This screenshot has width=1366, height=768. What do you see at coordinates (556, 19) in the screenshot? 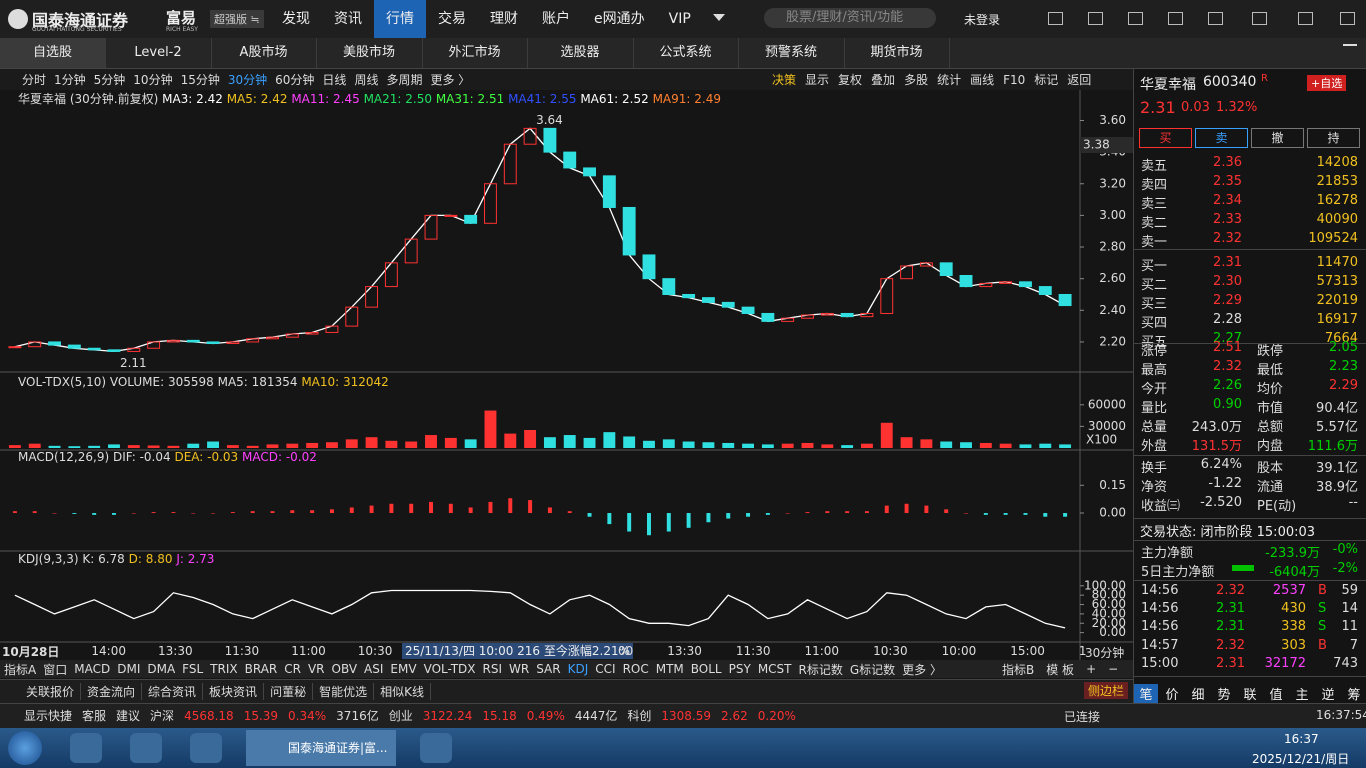
I see `menu-item: 账户` at bounding box center [556, 19].